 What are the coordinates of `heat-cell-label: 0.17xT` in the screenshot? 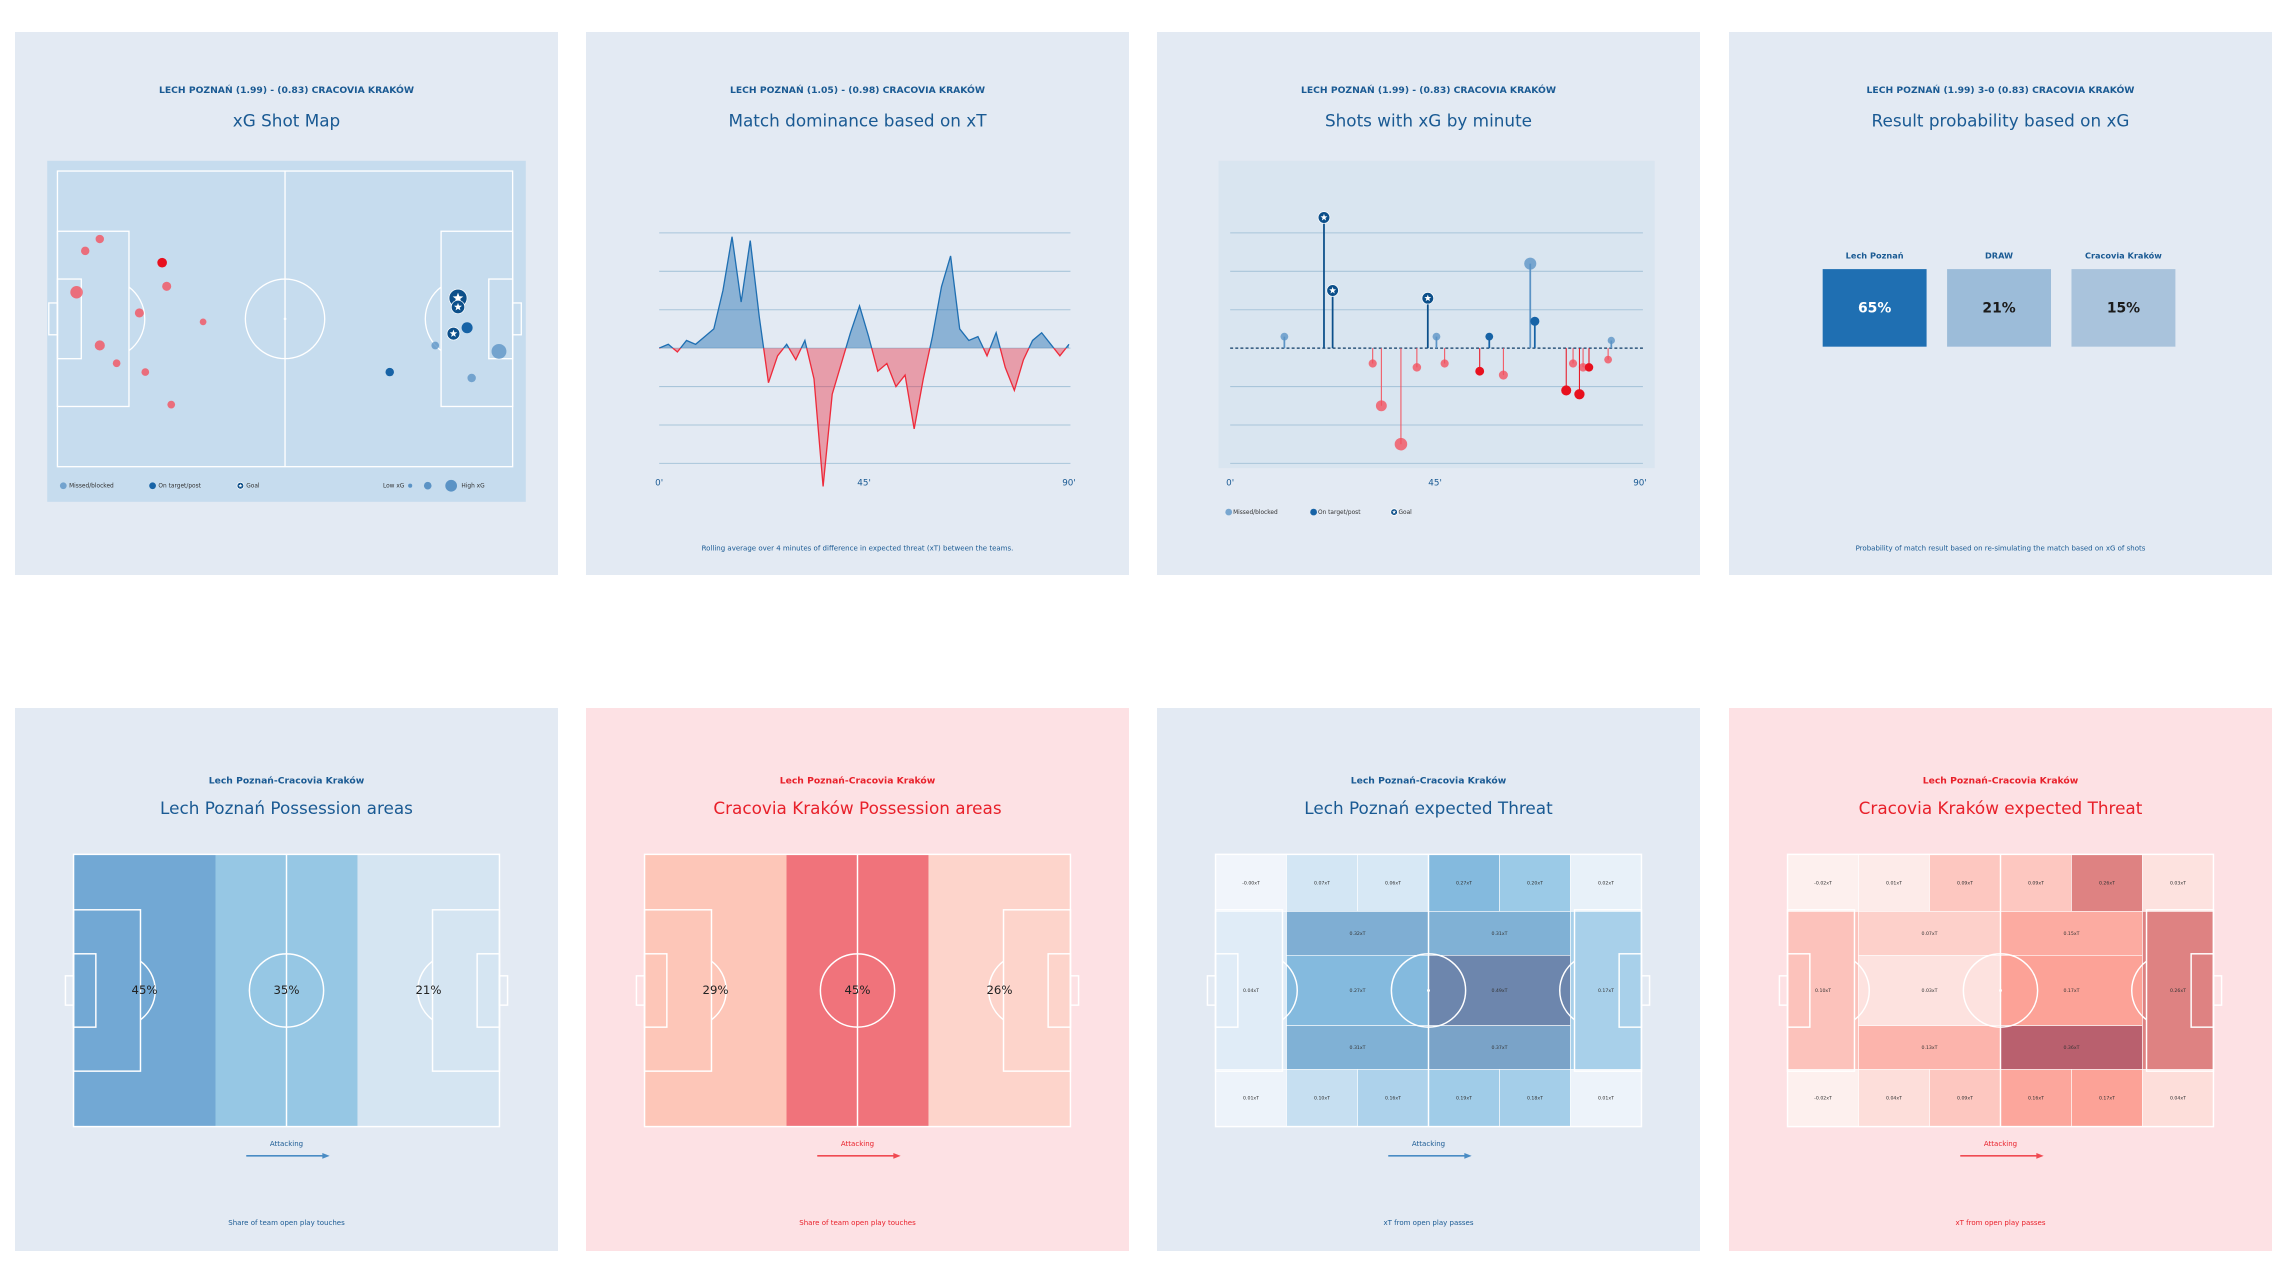 It's located at (1606, 991).